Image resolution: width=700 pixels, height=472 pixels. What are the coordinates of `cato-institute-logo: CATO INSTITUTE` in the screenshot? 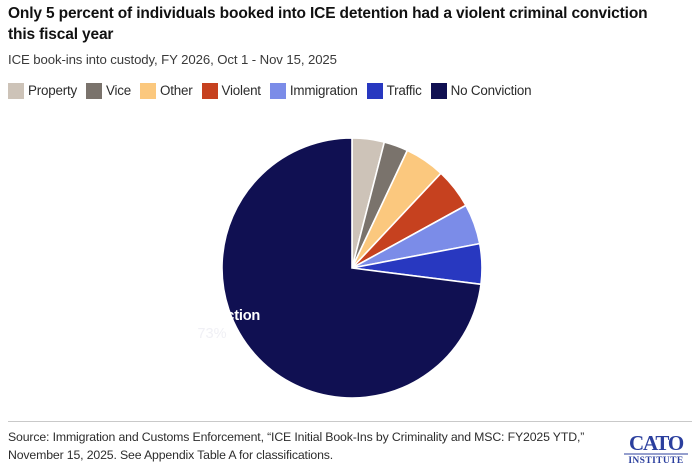 It's located at (656, 448).